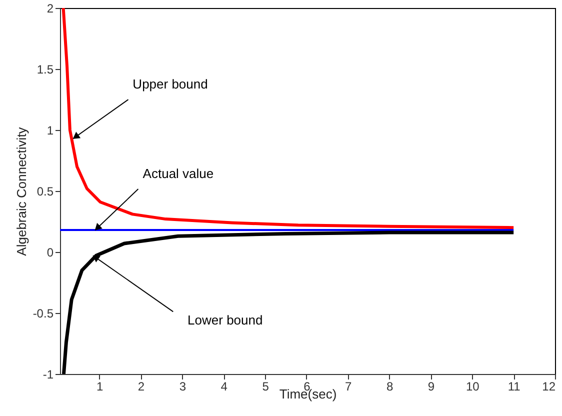 This screenshot has width=562, height=416. I want to click on annotation: Upper bound, so click(170, 84).